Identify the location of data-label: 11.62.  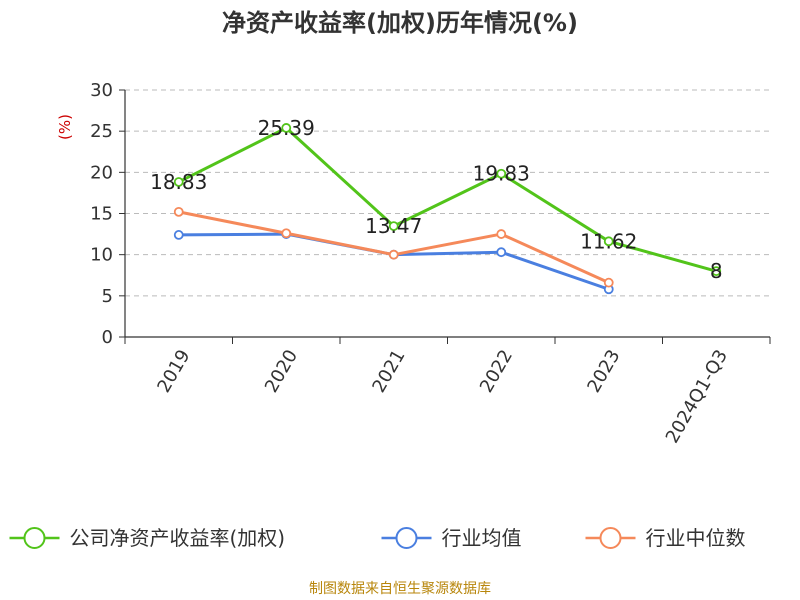
(608, 241).